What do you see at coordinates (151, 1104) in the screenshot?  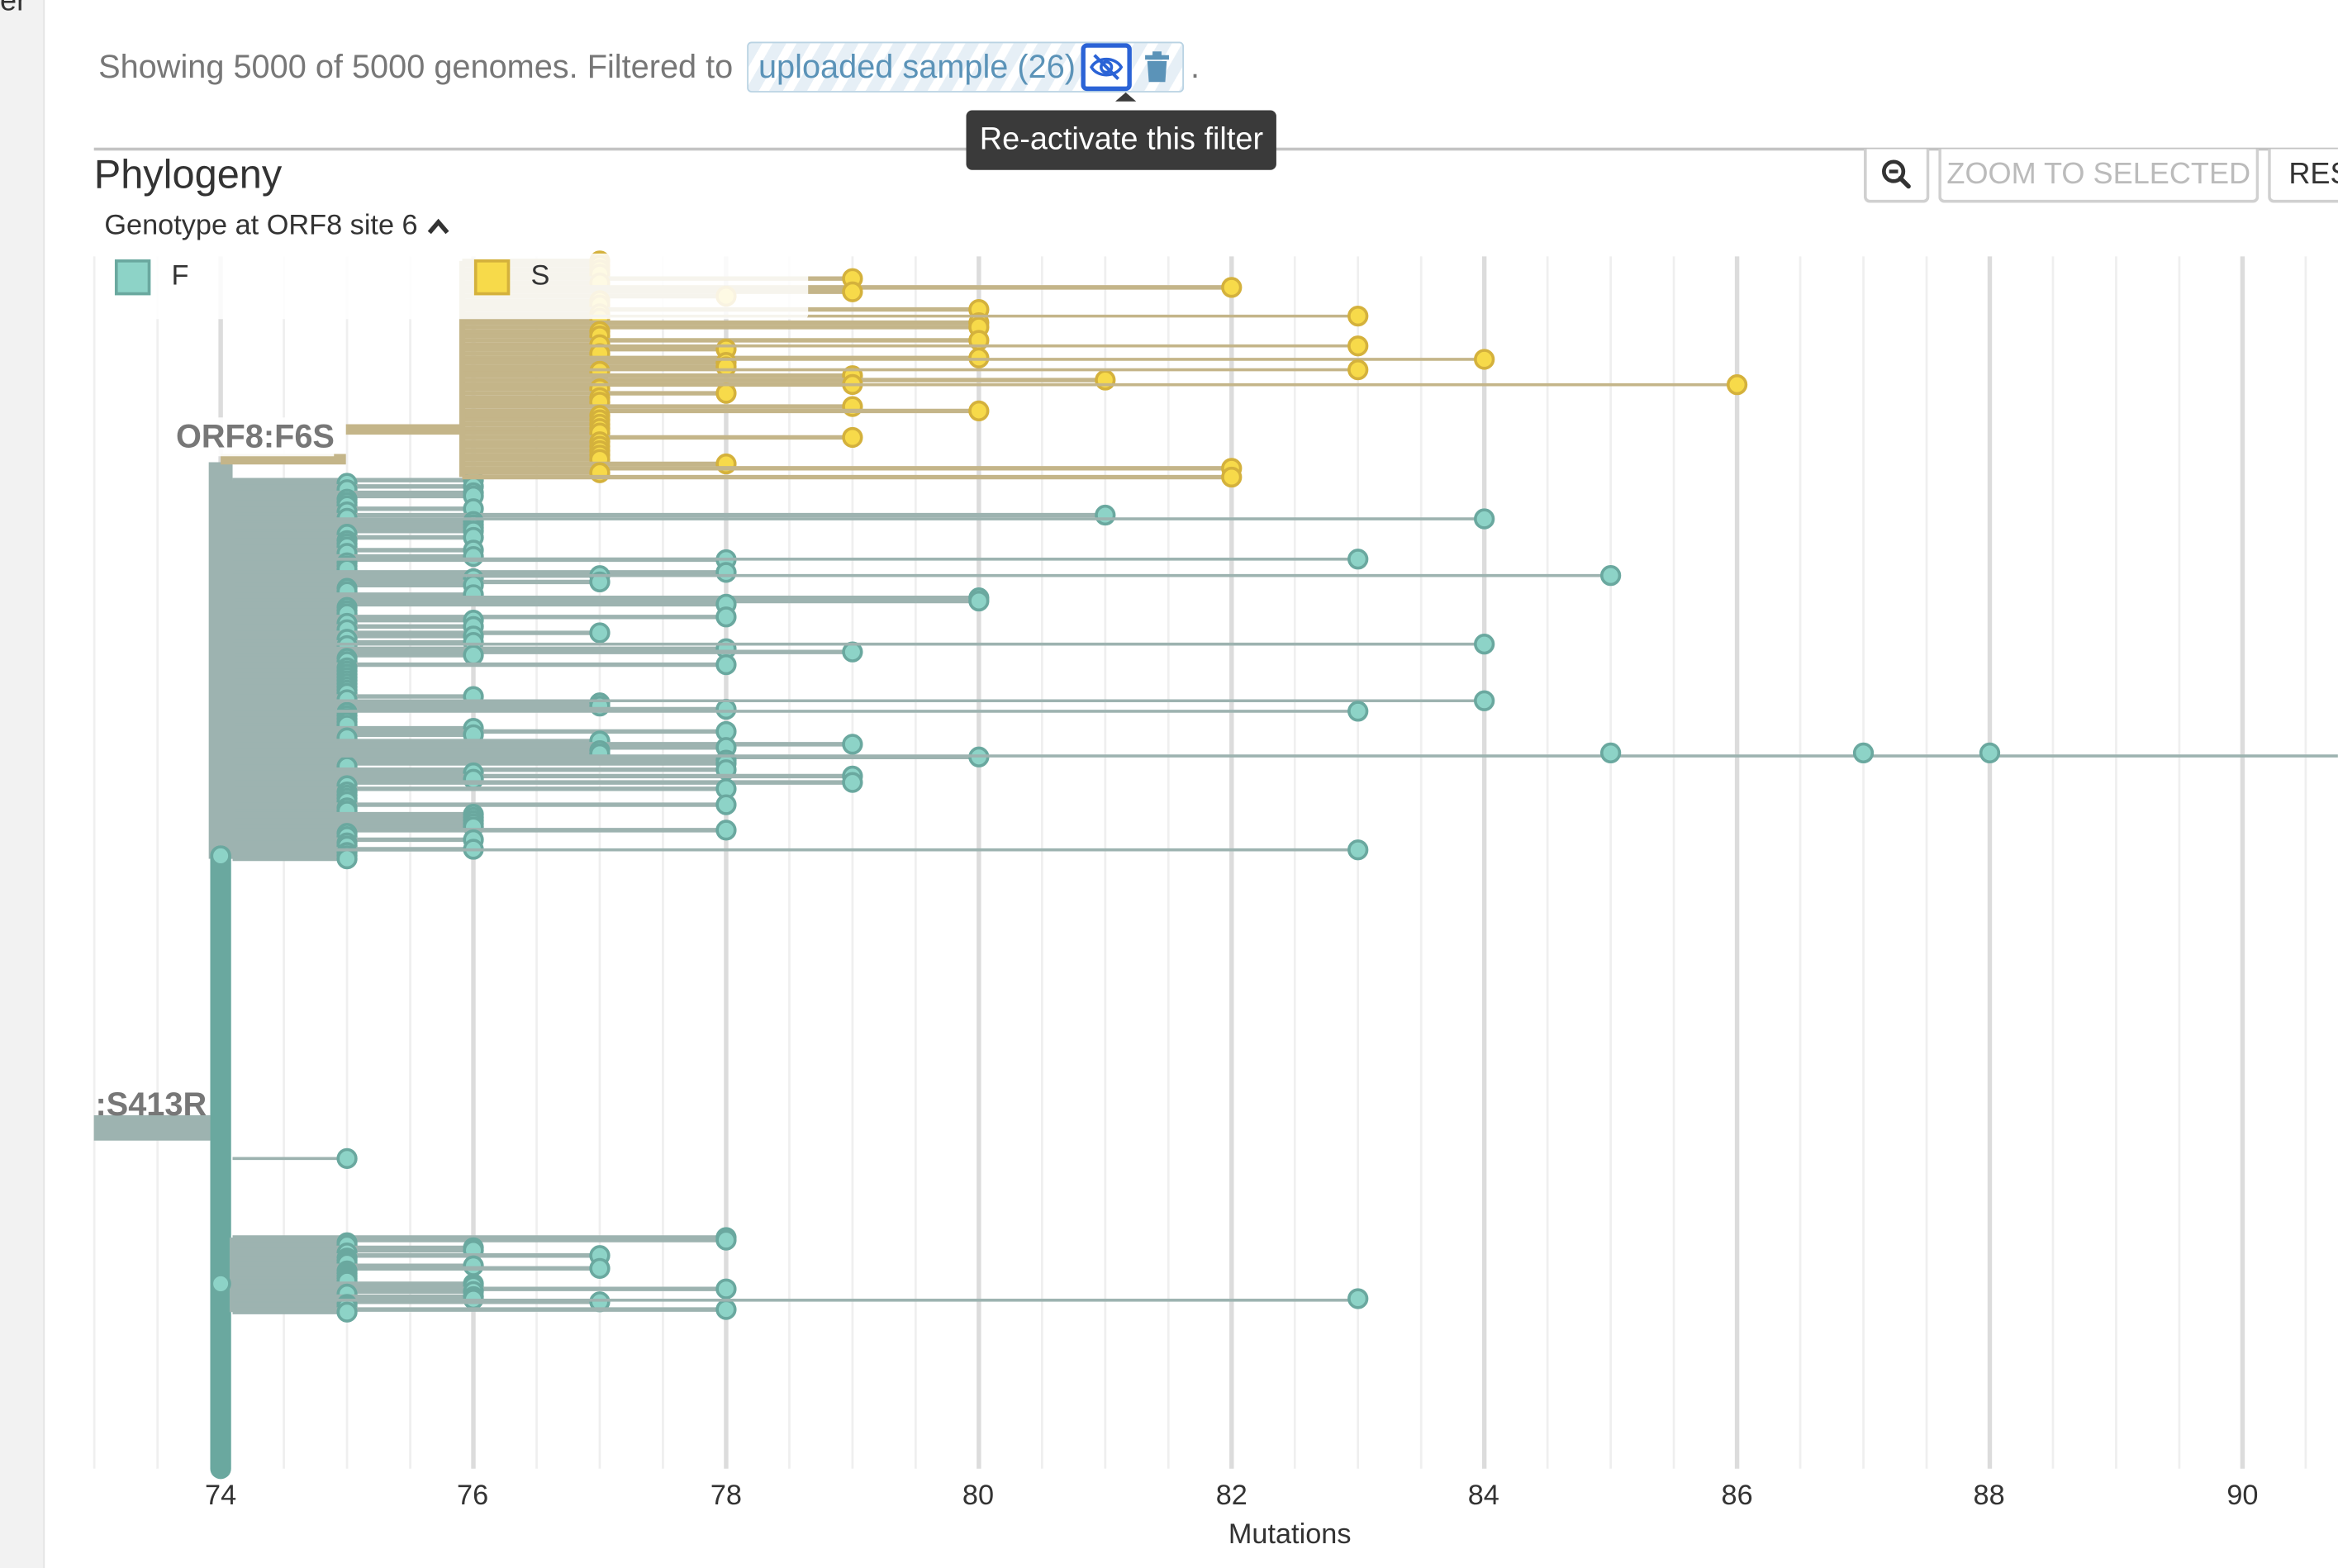 I see `branch-label-s413r: :S413R` at bounding box center [151, 1104].